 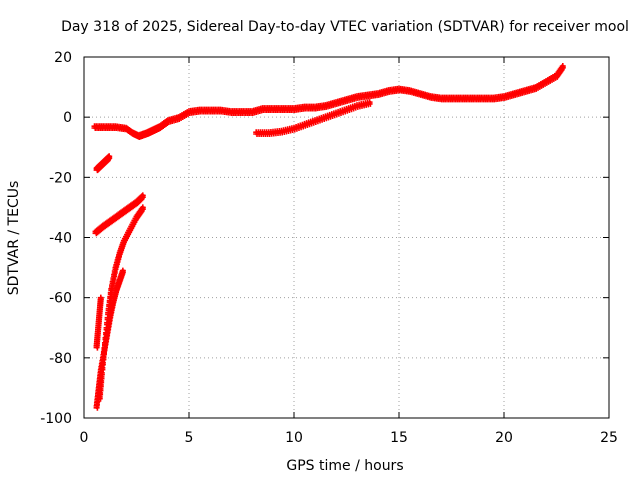 What do you see at coordinates (67, 118) in the screenshot?
I see `y-tick-label: 0` at bounding box center [67, 118].